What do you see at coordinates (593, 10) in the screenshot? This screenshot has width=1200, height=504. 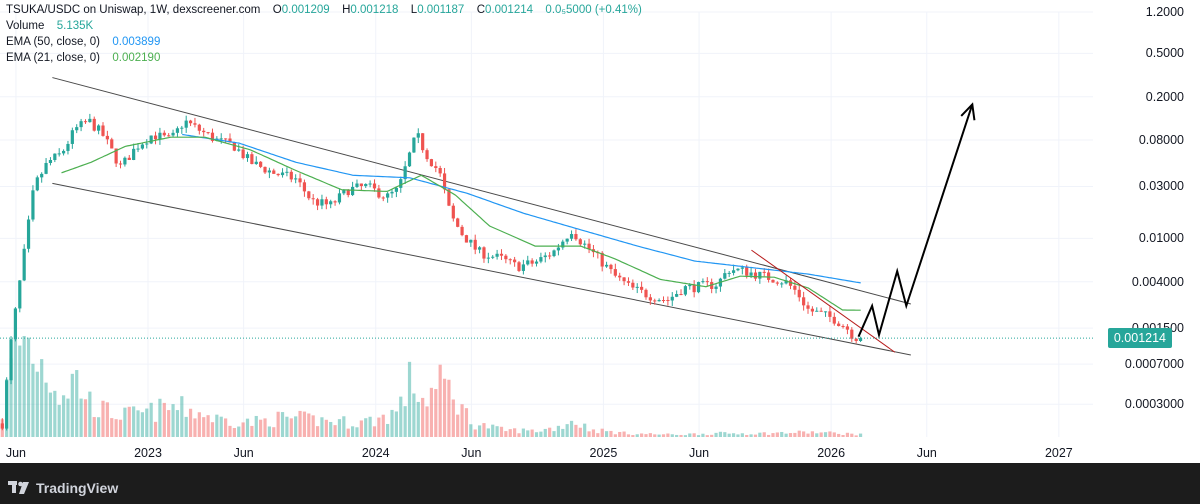 I see `change-value: 0.0₅5000 (+0.41%)` at bounding box center [593, 10].